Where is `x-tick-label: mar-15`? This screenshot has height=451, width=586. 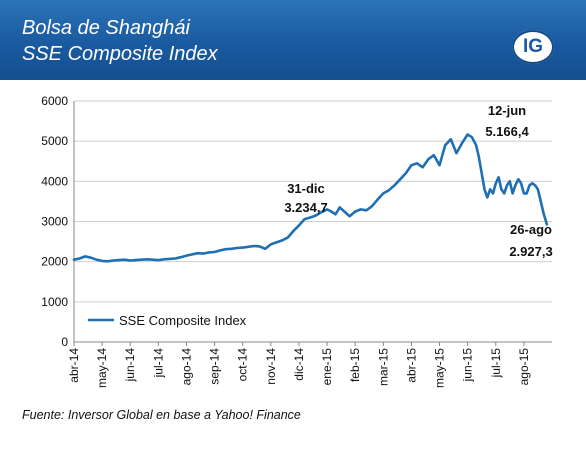 x-tick-label: mar-15 is located at coordinates (383, 367).